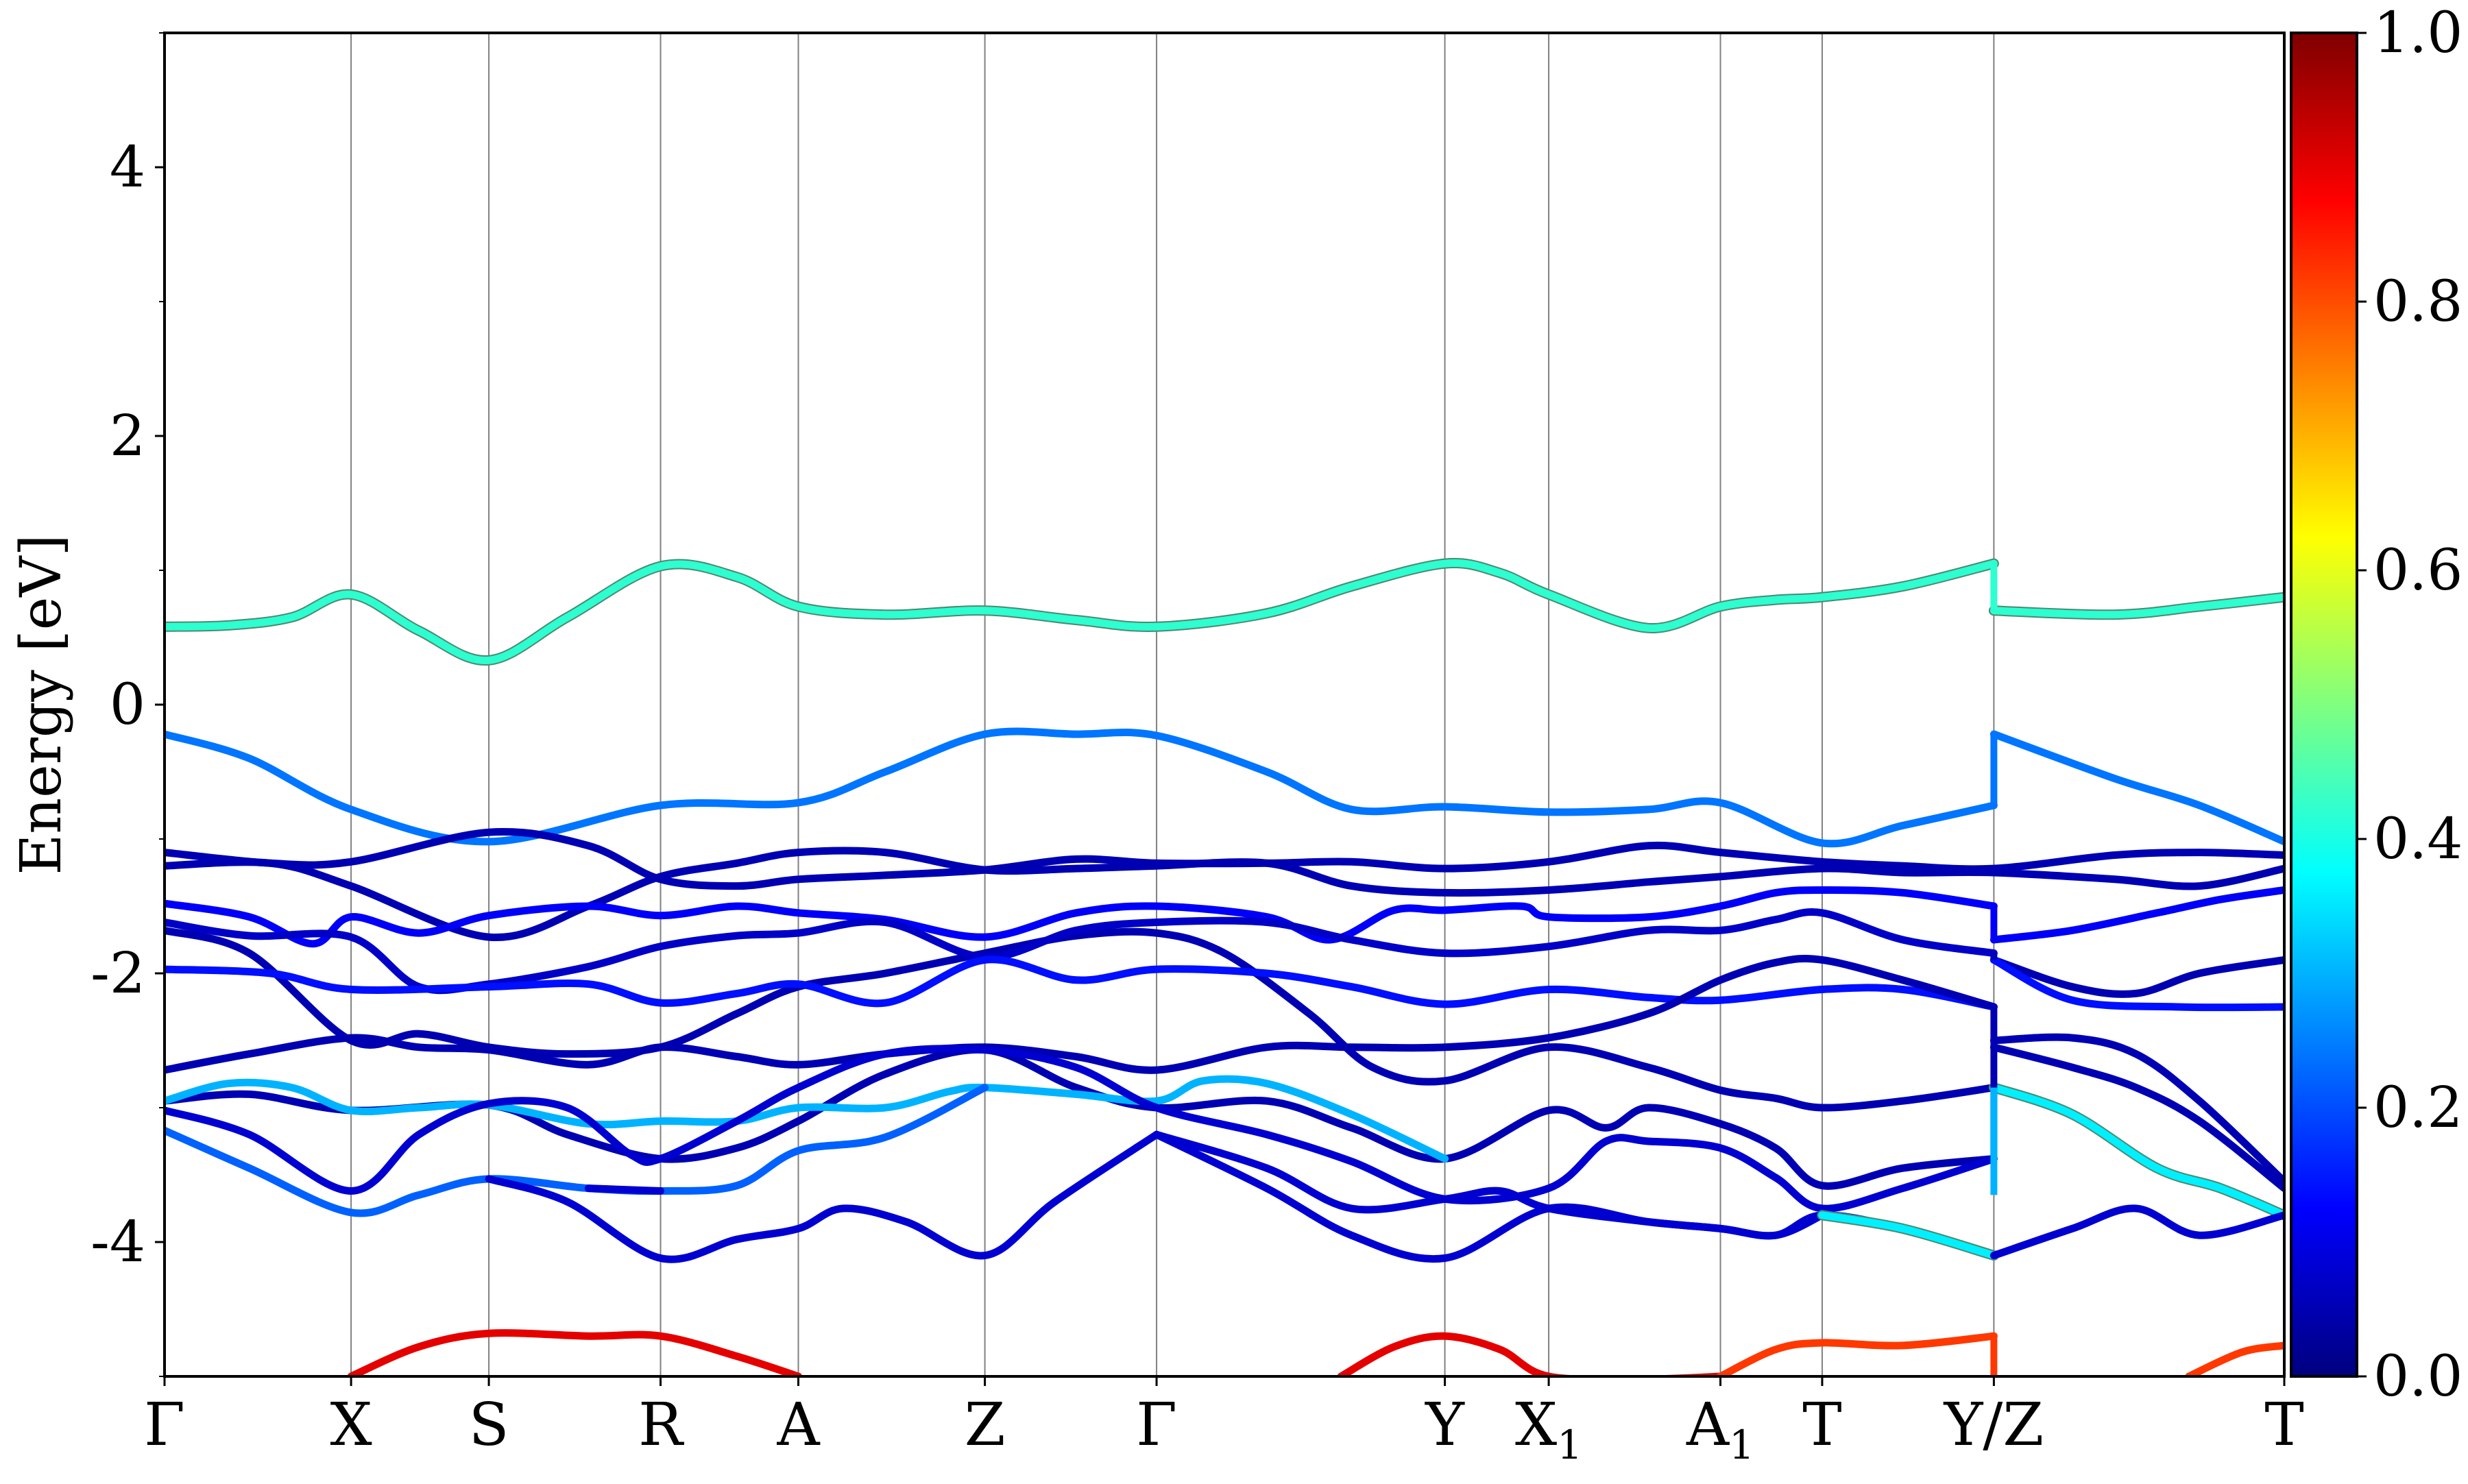  I want to click on y-tick-label: -4, so click(118, 1242).